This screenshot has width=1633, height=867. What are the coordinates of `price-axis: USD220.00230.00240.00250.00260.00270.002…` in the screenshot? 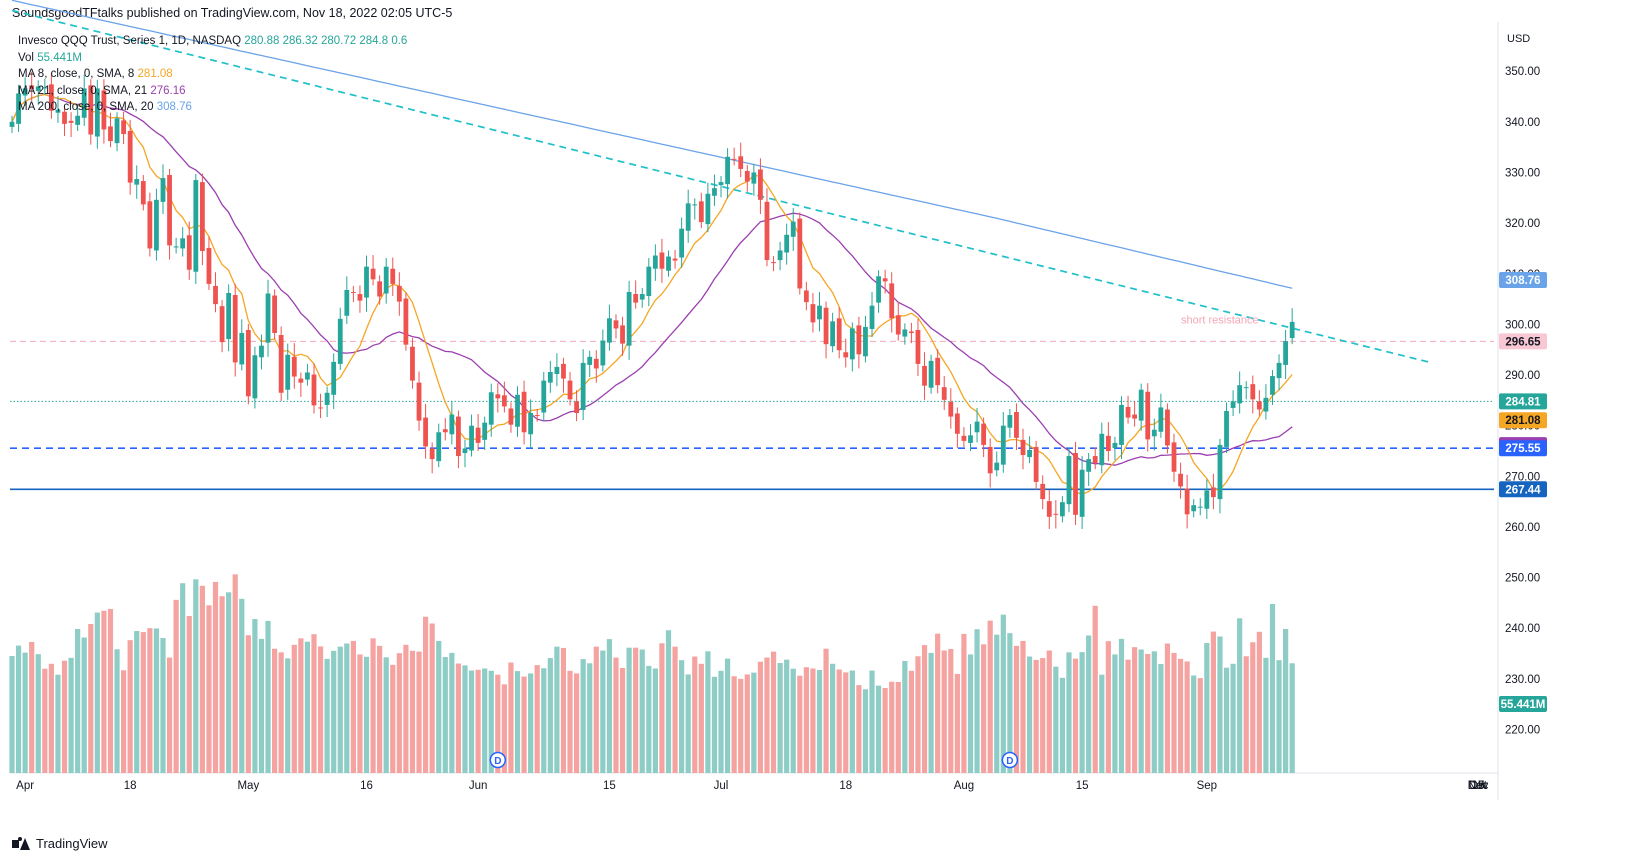 It's located at (1523, 385).